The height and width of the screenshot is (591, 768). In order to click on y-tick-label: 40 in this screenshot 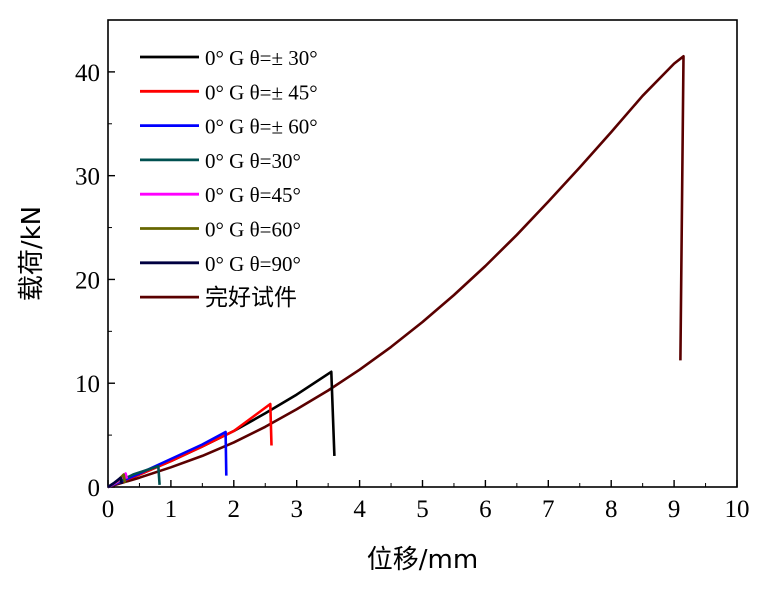, I will do `click(87, 73)`.